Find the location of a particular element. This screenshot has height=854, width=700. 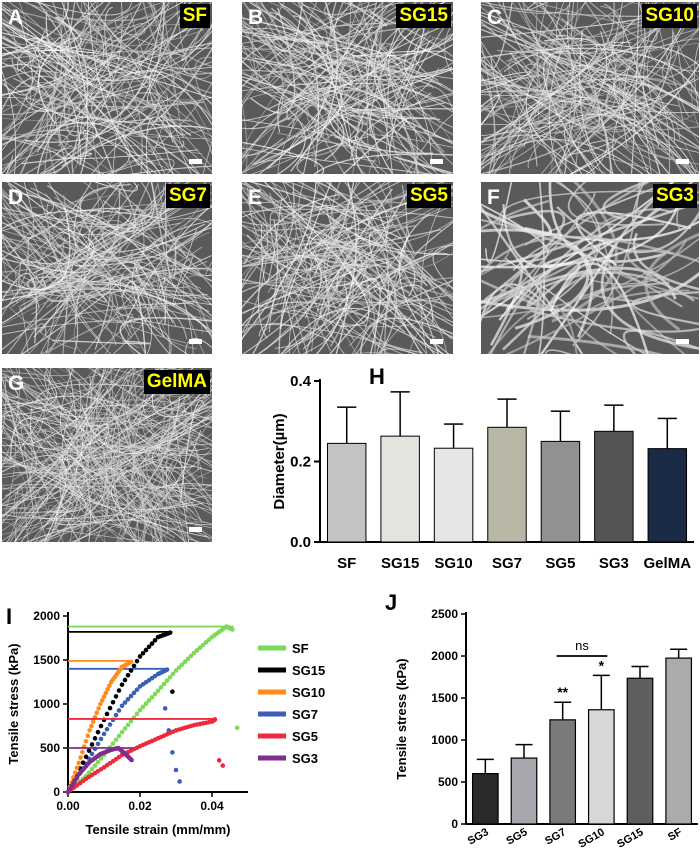

y-tick-label: 0.0 is located at coordinates (300, 542).